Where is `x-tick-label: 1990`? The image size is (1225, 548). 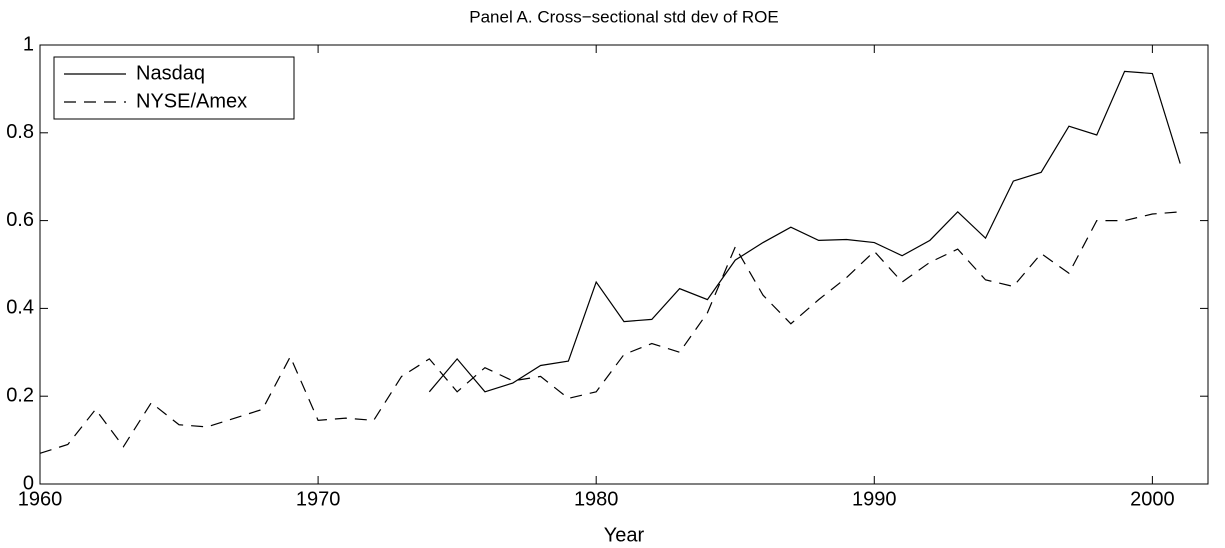
x-tick-label: 1990 is located at coordinates (874, 499).